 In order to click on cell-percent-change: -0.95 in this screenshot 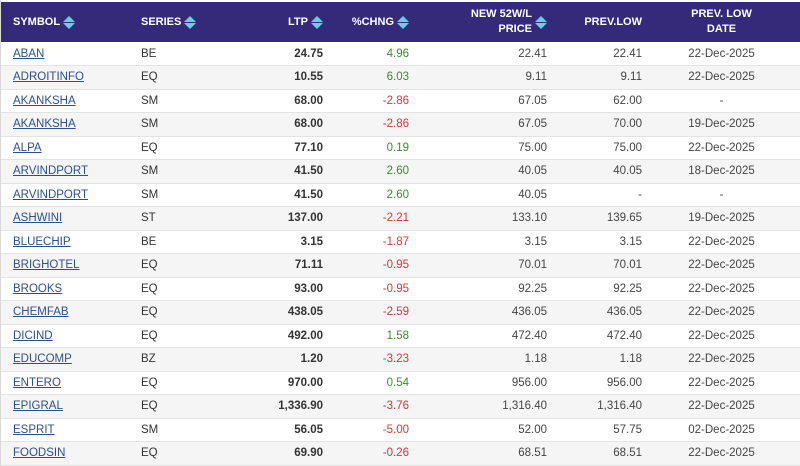, I will do `click(395, 288)`.